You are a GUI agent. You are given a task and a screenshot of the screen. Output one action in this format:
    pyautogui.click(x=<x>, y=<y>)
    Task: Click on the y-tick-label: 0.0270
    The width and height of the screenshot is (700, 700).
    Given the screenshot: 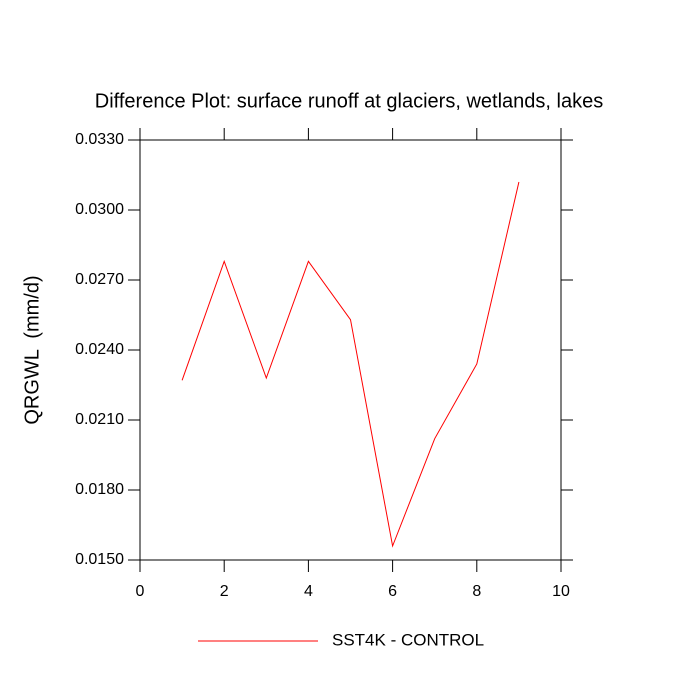 What is the action you would take?
    pyautogui.click(x=99, y=279)
    